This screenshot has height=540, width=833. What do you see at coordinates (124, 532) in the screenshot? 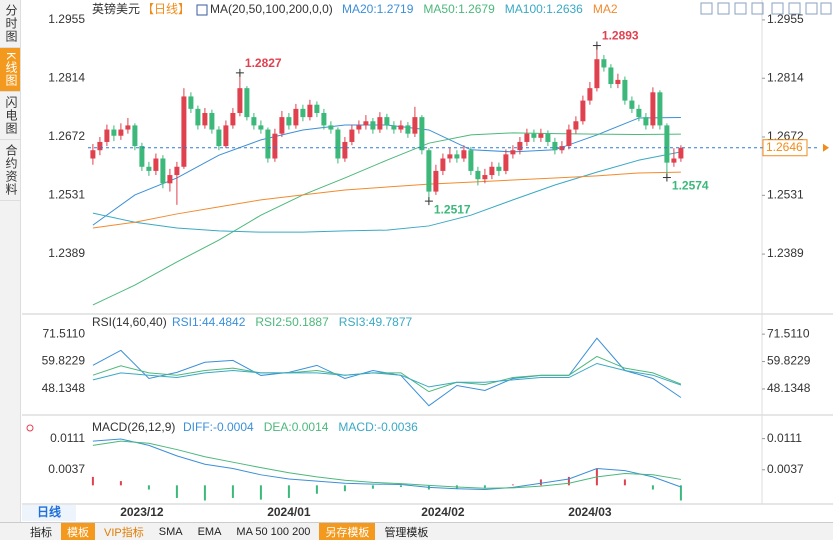
I see `tool: VIP指标` at bounding box center [124, 532].